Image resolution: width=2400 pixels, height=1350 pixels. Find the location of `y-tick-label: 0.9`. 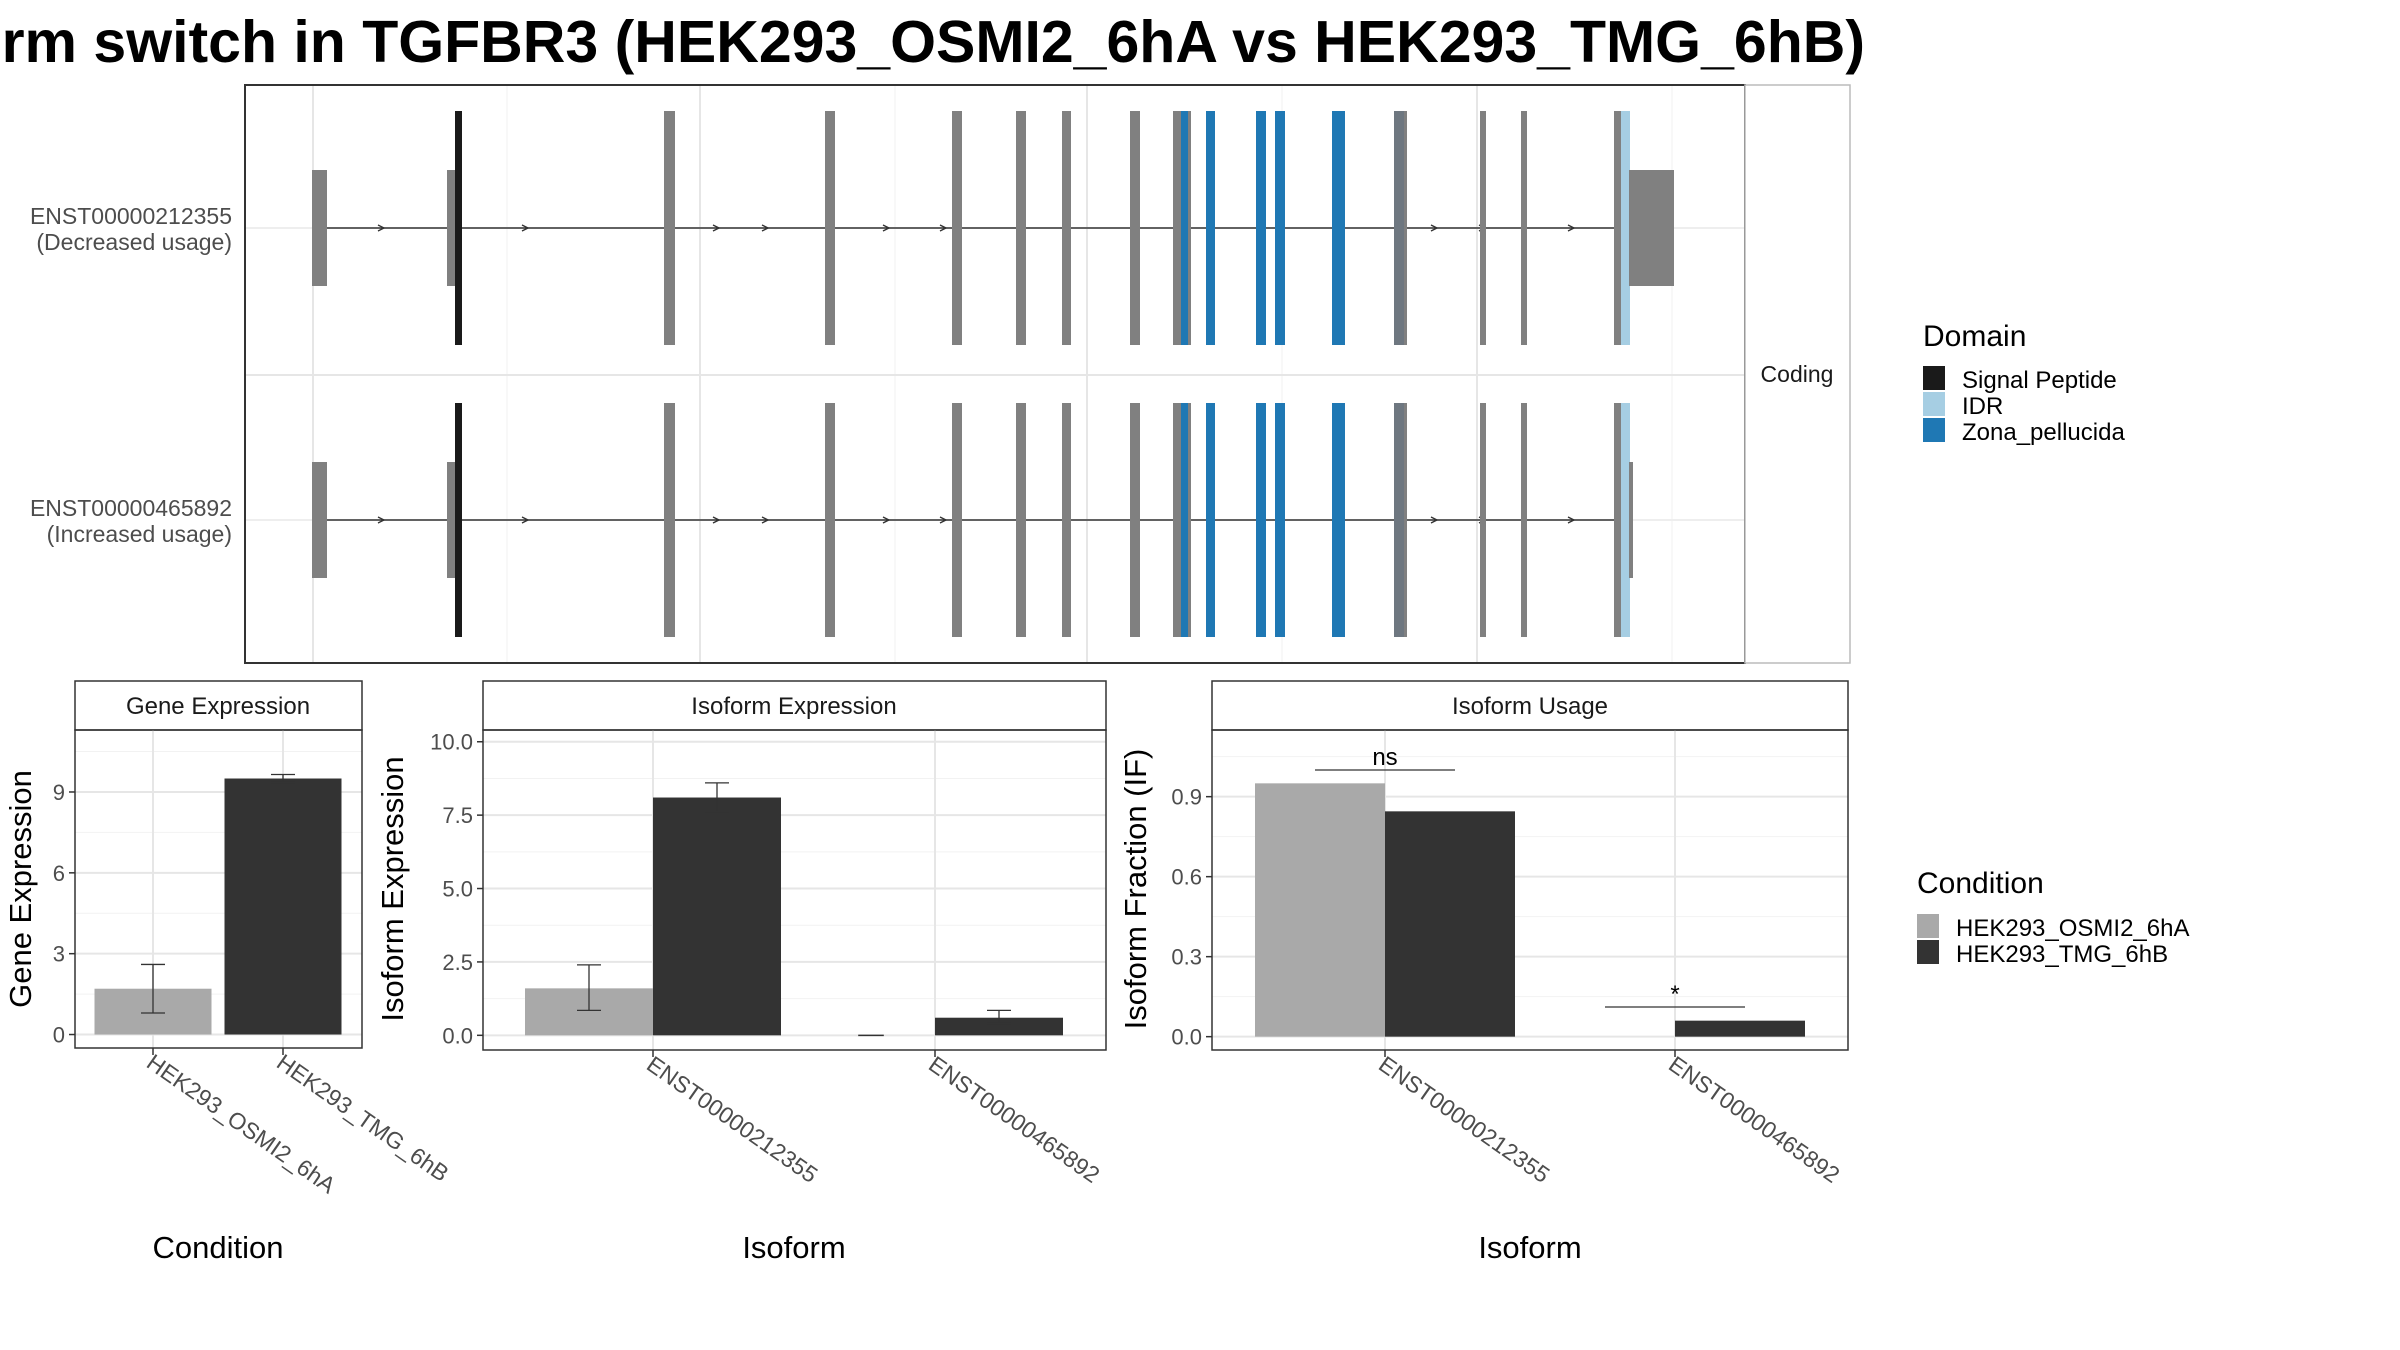

y-tick-label: 0.9 is located at coordinates (1186, 797).